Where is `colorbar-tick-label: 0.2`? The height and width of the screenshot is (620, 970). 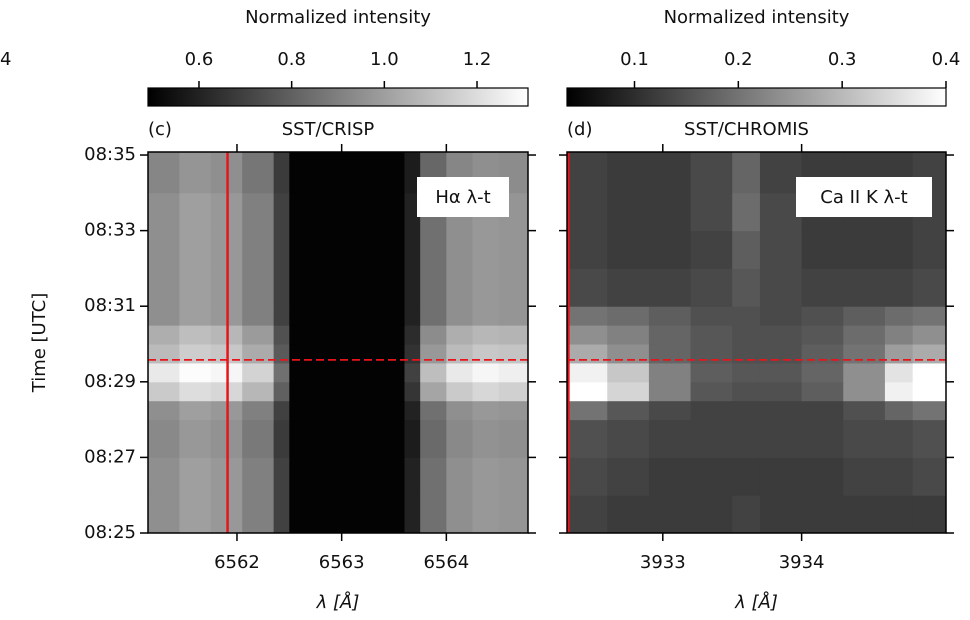 colorbar-tick-label: 0.2 is located at coordinates (738, 59).